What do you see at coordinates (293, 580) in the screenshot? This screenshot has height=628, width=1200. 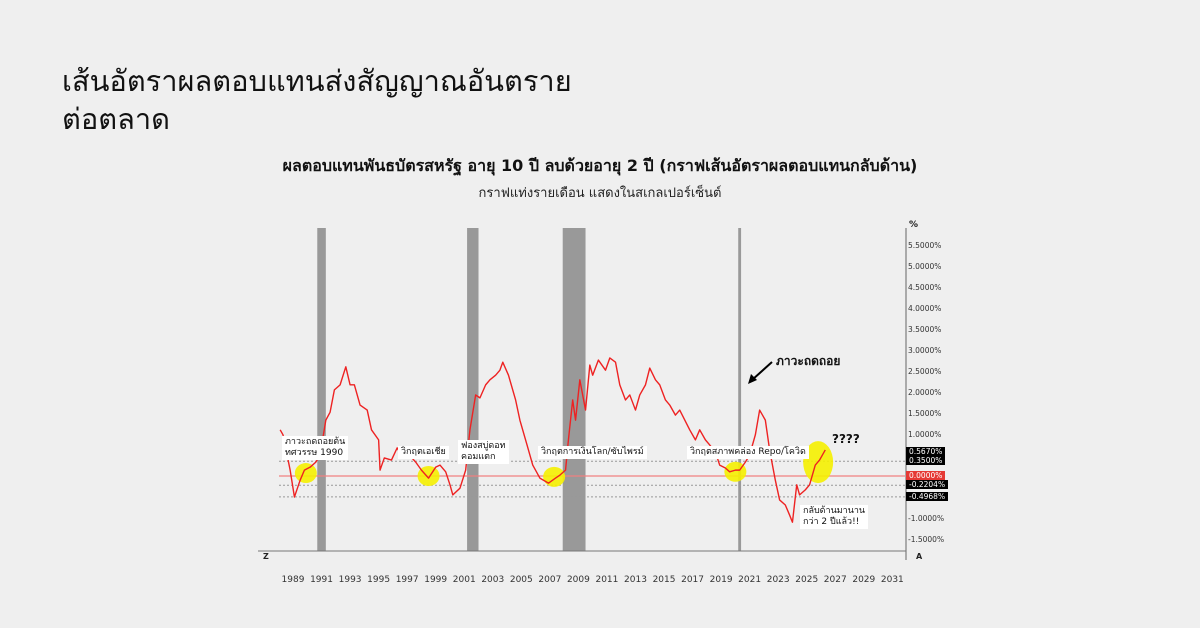 I see `x-tick-label: 1989` at bounding box center [293, 580].